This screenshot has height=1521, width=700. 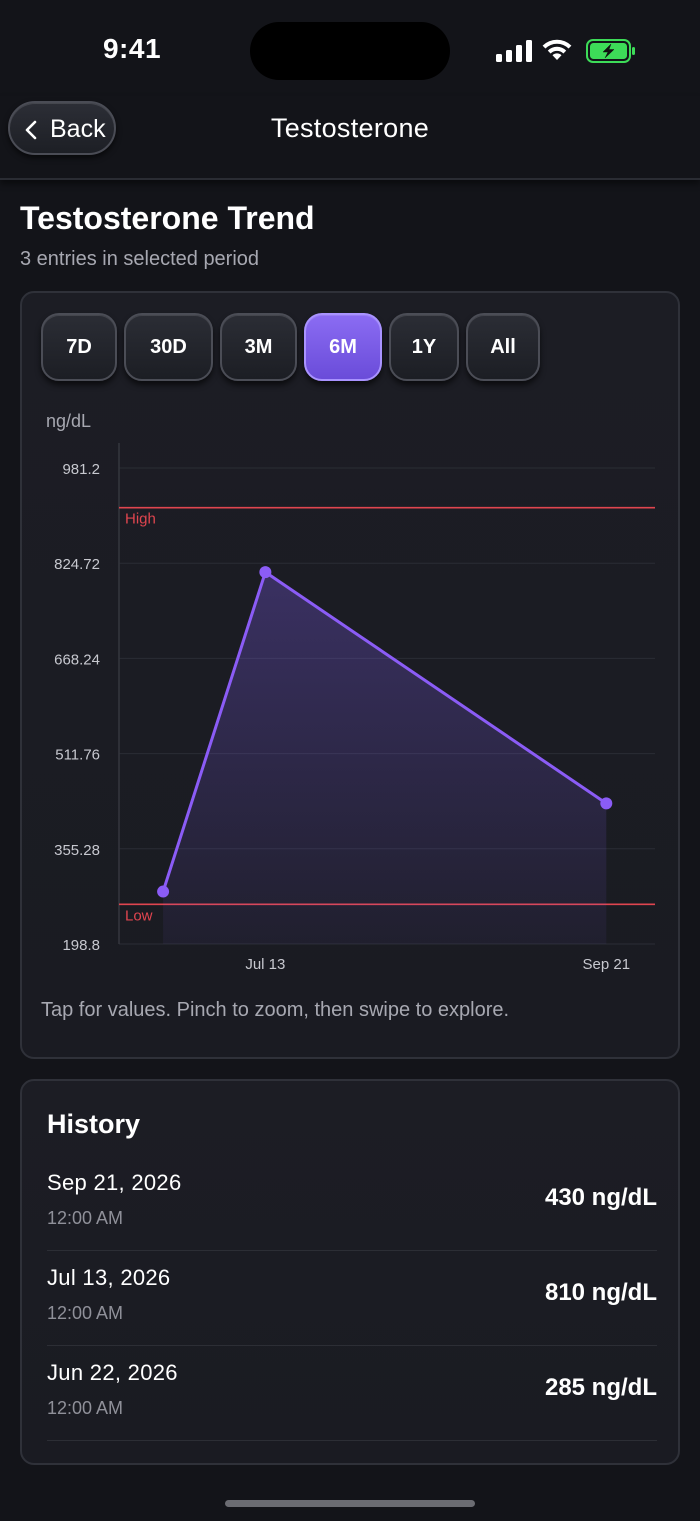 What do you see at coordinates (352, 1393) in the screenshot?
I see `history-row: Jun 22, 2026 12:00 AM 285 ng/dL` at bounding box center [352, 1393].